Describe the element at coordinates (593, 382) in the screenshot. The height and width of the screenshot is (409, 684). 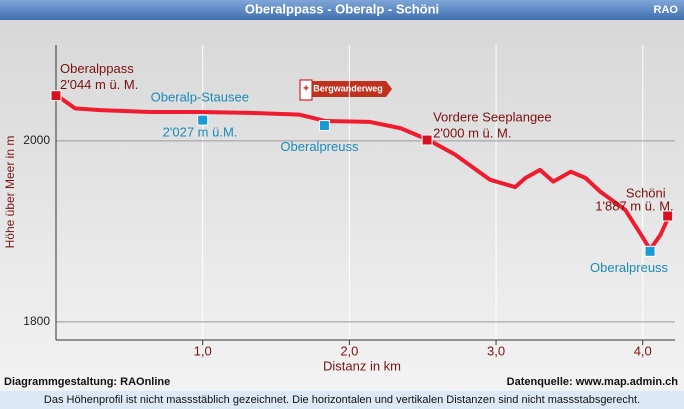
I see `source: Datenquelle: www.map.admin.ch` at that location.